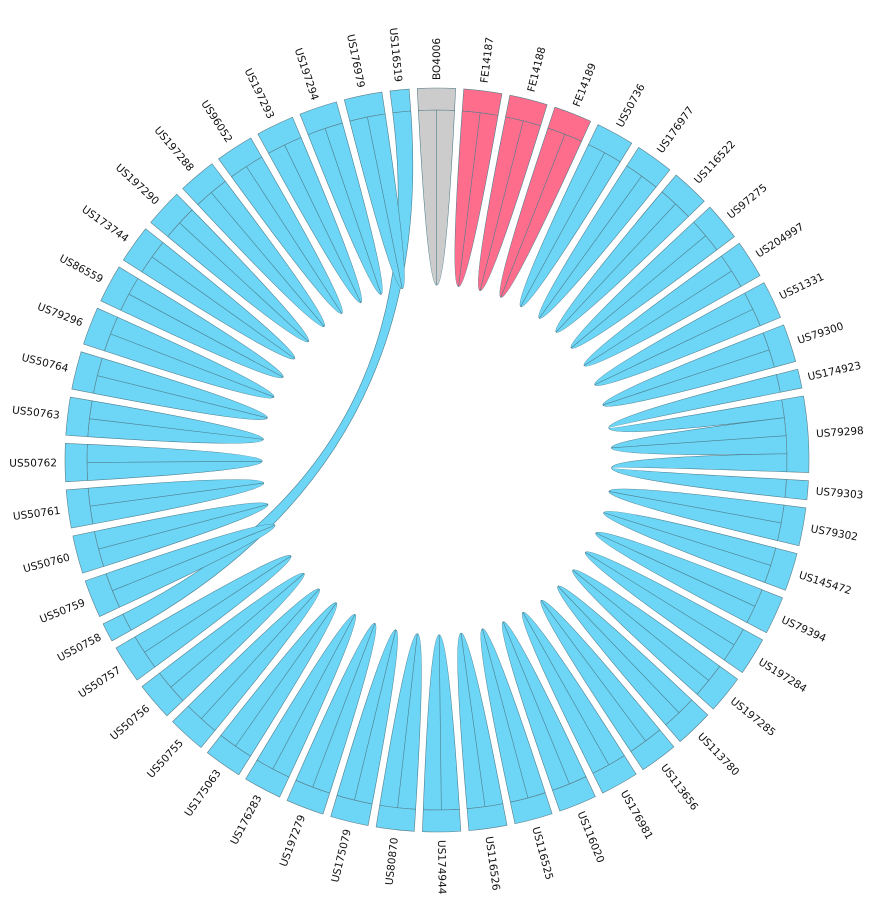 The height and width of the screenshot is (910, 885). Describe the element at coordinates (100, 682) in the screenshot. I see `node-label-US50757: US50757` at that location.